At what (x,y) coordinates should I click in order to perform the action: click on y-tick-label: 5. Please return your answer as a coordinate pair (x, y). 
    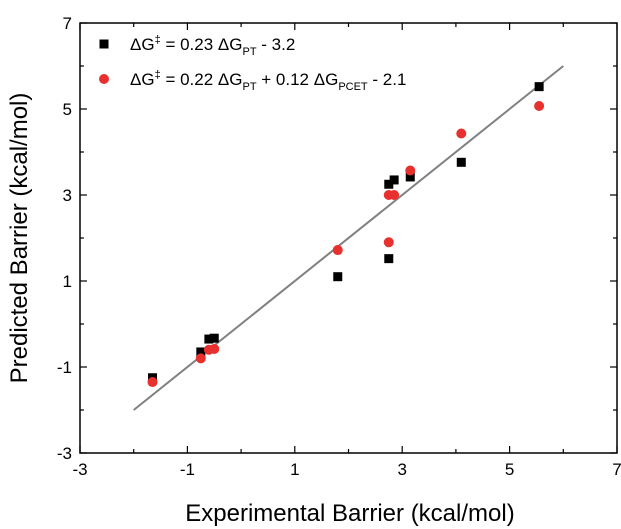
    Looking at the image, I should click on (67, 109).